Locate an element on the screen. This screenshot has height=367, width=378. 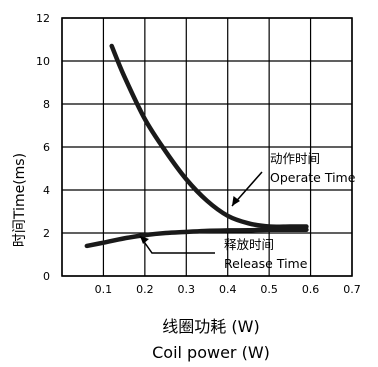
y-tick-label: 2 is located at coordinates (46, 233).